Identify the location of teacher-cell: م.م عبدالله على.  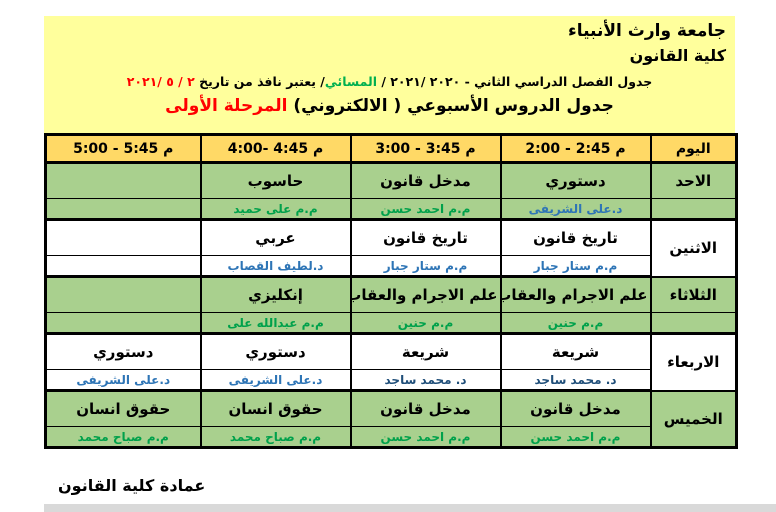
(275, 323).